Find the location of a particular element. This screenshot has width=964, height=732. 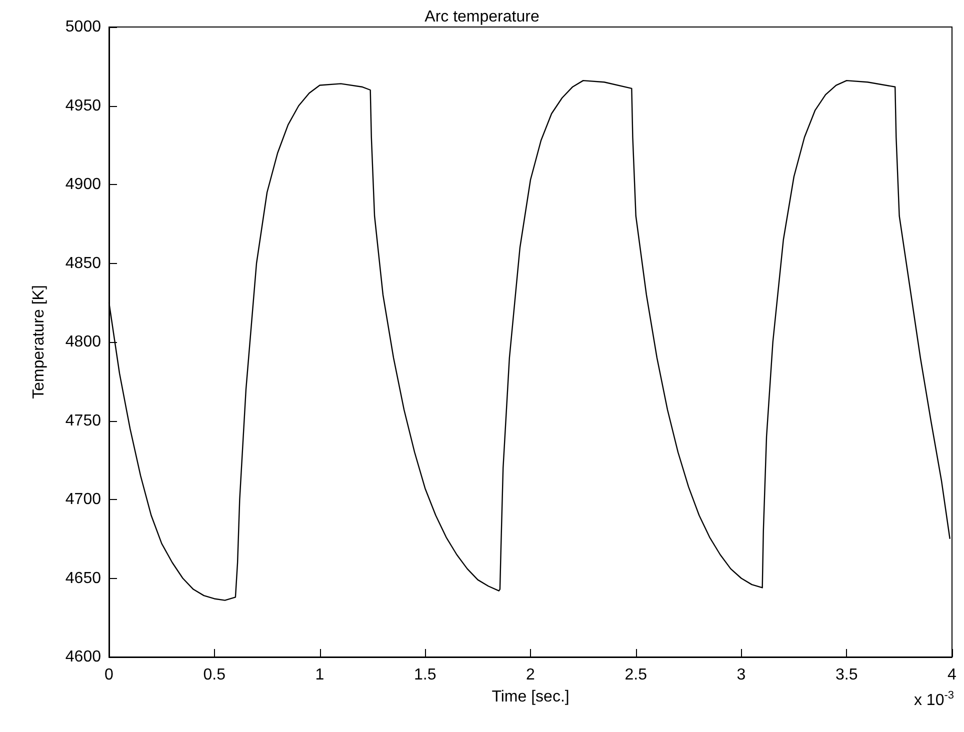

x-tick-label: 0 is located at coordinates (109, 675).